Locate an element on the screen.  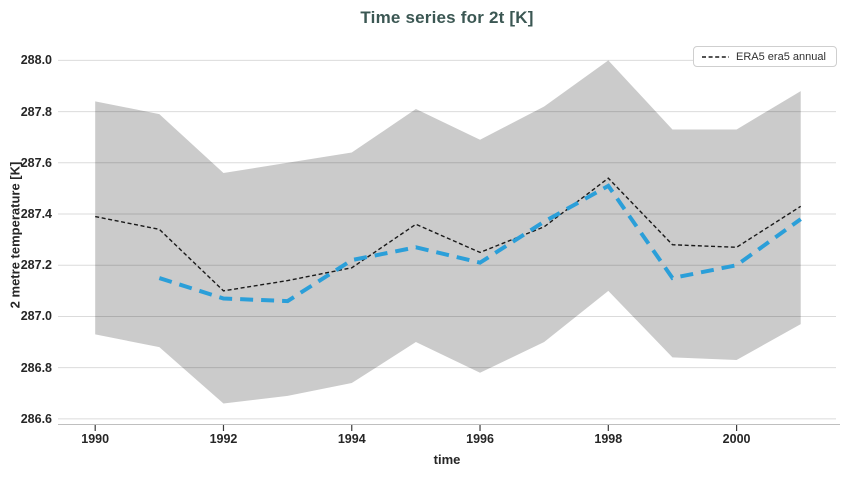
legend-item-label: ERA5 era5 annual is located at coordinates (781, 56).